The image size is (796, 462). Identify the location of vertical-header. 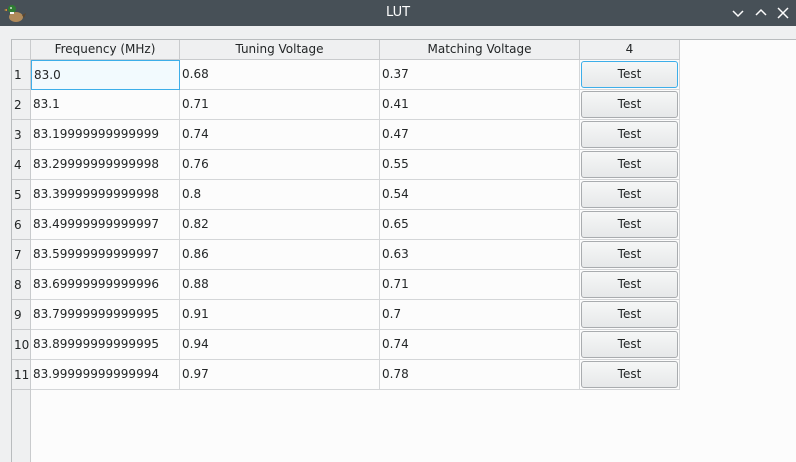
(21, 261).